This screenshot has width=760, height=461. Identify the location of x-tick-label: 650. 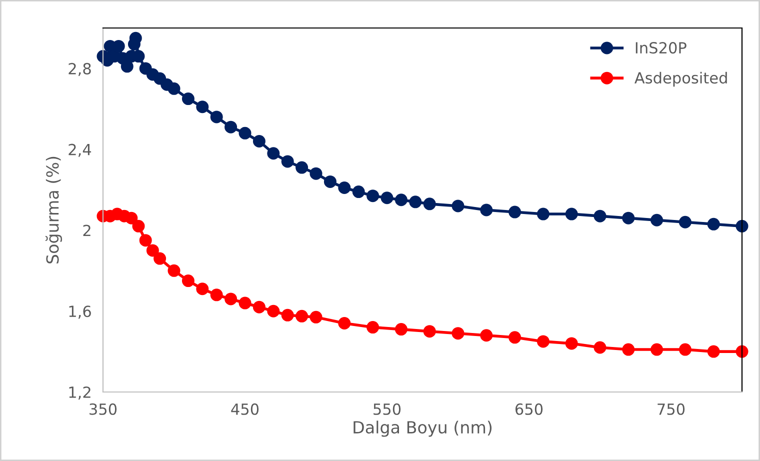
(529, 409).